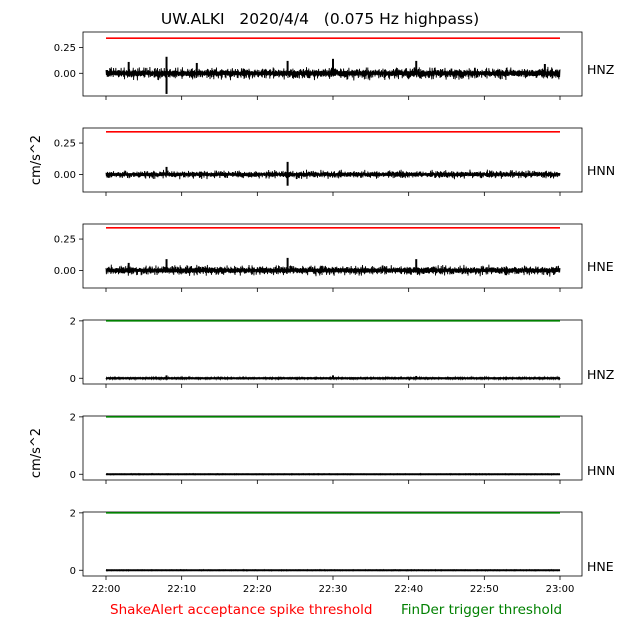 This screenshot has width=640, height=640. I want to click on x-tick-label: 22:10, so click(181, 589).